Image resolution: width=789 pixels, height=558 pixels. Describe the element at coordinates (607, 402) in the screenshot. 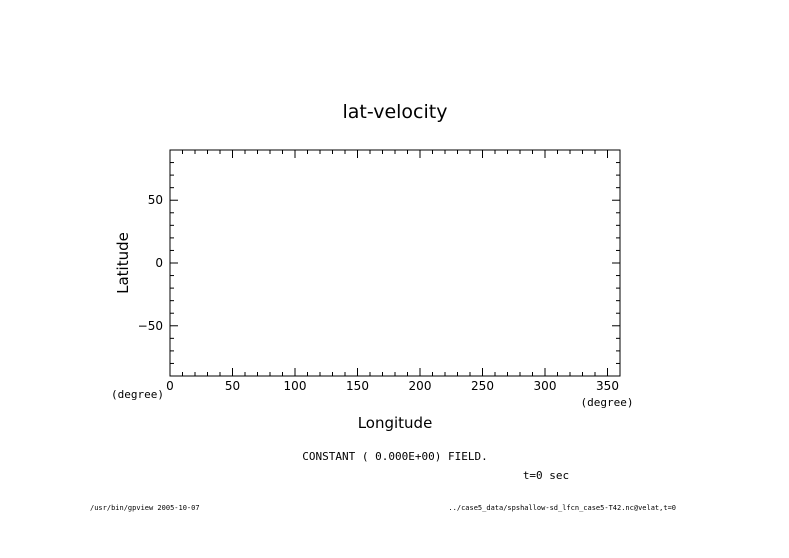

I see `x-unit-label: (degree)` at that location.